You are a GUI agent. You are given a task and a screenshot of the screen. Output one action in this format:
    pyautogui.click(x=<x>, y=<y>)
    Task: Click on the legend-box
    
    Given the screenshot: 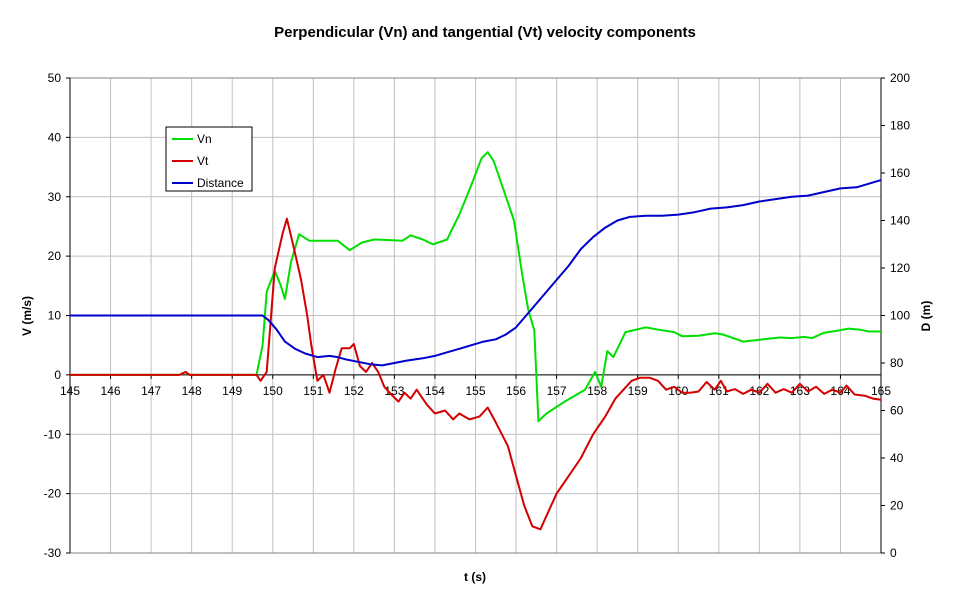 What is the action you would take?
    pyautogui.click(x=209, y=159)
    